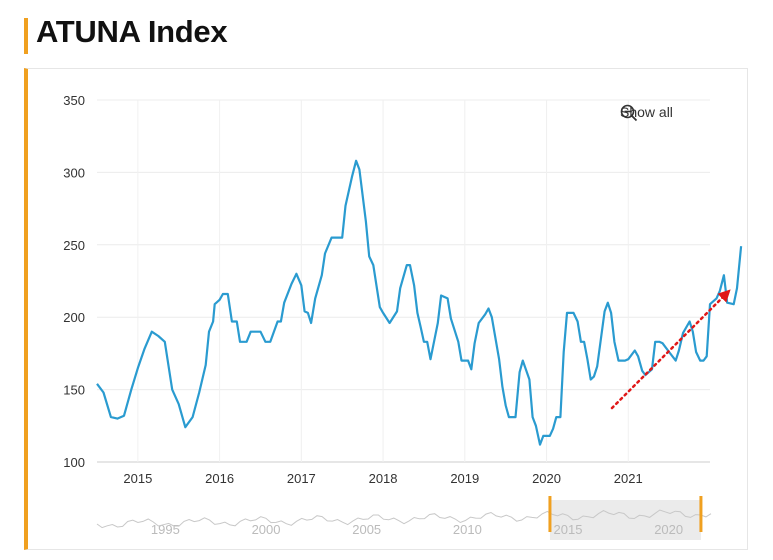 The height and width of the screenshot is (560, 773). What do you see at coordinates (646, 113) in the screenshot?
I see `show-all-button: Show all` at bounding box center [646, 113].